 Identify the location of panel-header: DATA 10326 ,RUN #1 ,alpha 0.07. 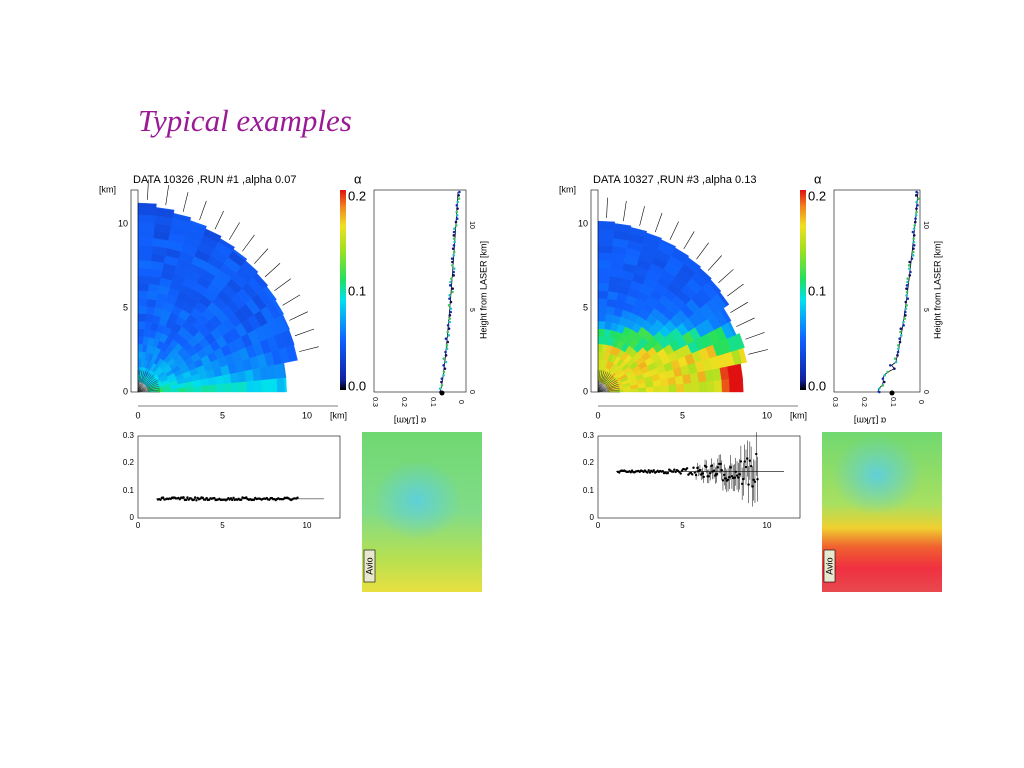
(214, 180).